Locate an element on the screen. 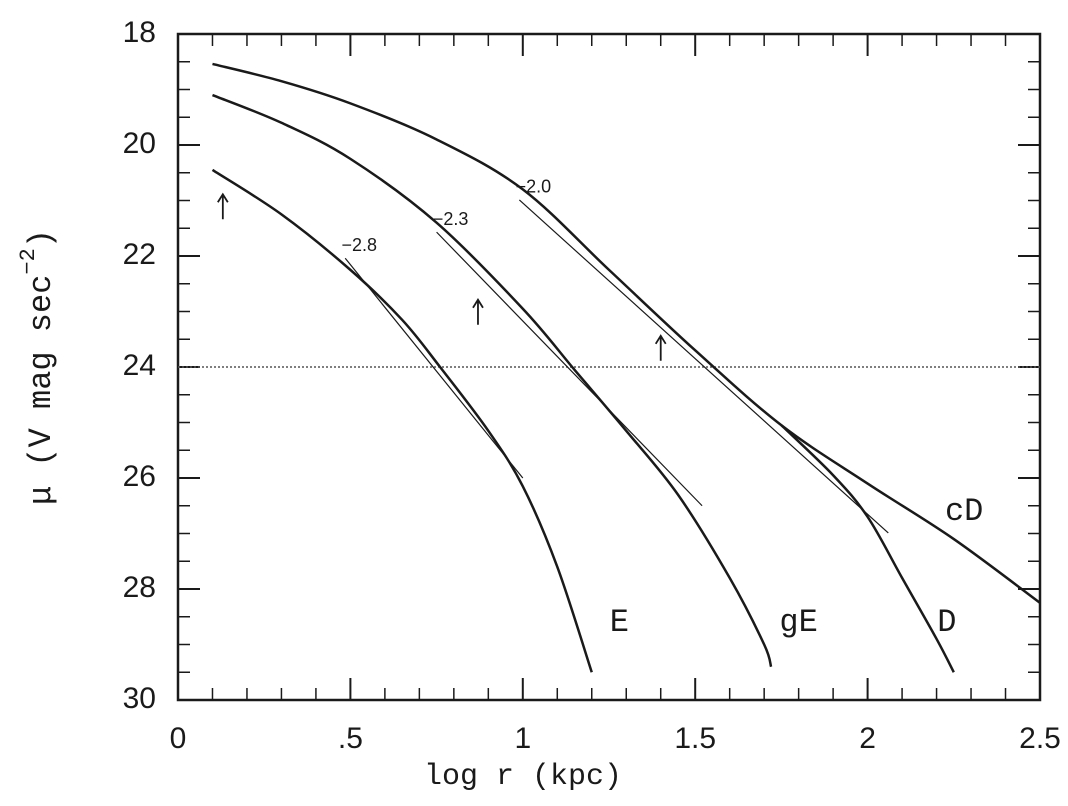 The width and height of the screenshot is (1068, 806). y-tick-label: 26 is located at coordinates (139, 476).